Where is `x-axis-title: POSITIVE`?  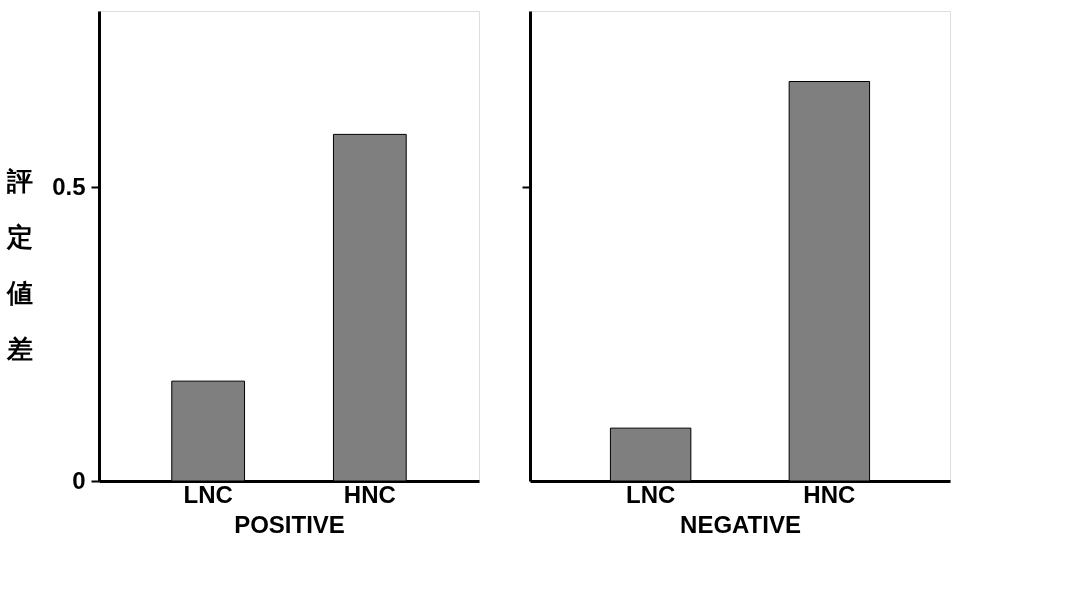
x-axis-title: POSITIVE is located at coordinates (289, 524).